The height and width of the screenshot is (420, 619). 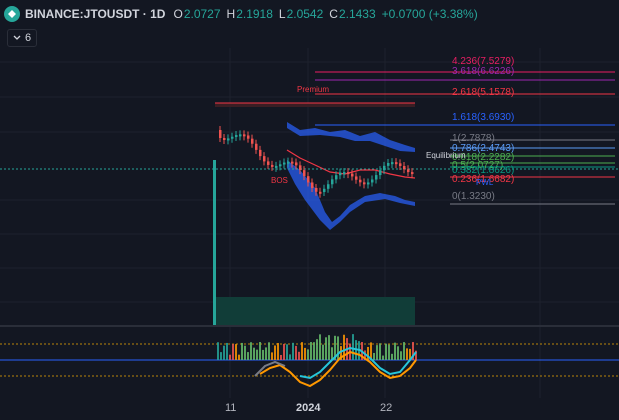 What do you see at coordinates (22, 38) in the screenshot?
I see `indicators-toggle-button: 6` at bounding box center [22, 38].